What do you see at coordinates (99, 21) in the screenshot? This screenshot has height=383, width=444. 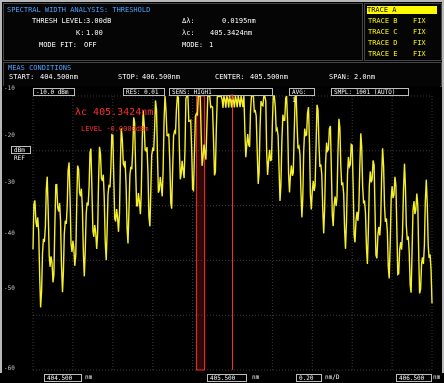 I see `thresh-value: 3.00dB` at bounding box center [99, 21].